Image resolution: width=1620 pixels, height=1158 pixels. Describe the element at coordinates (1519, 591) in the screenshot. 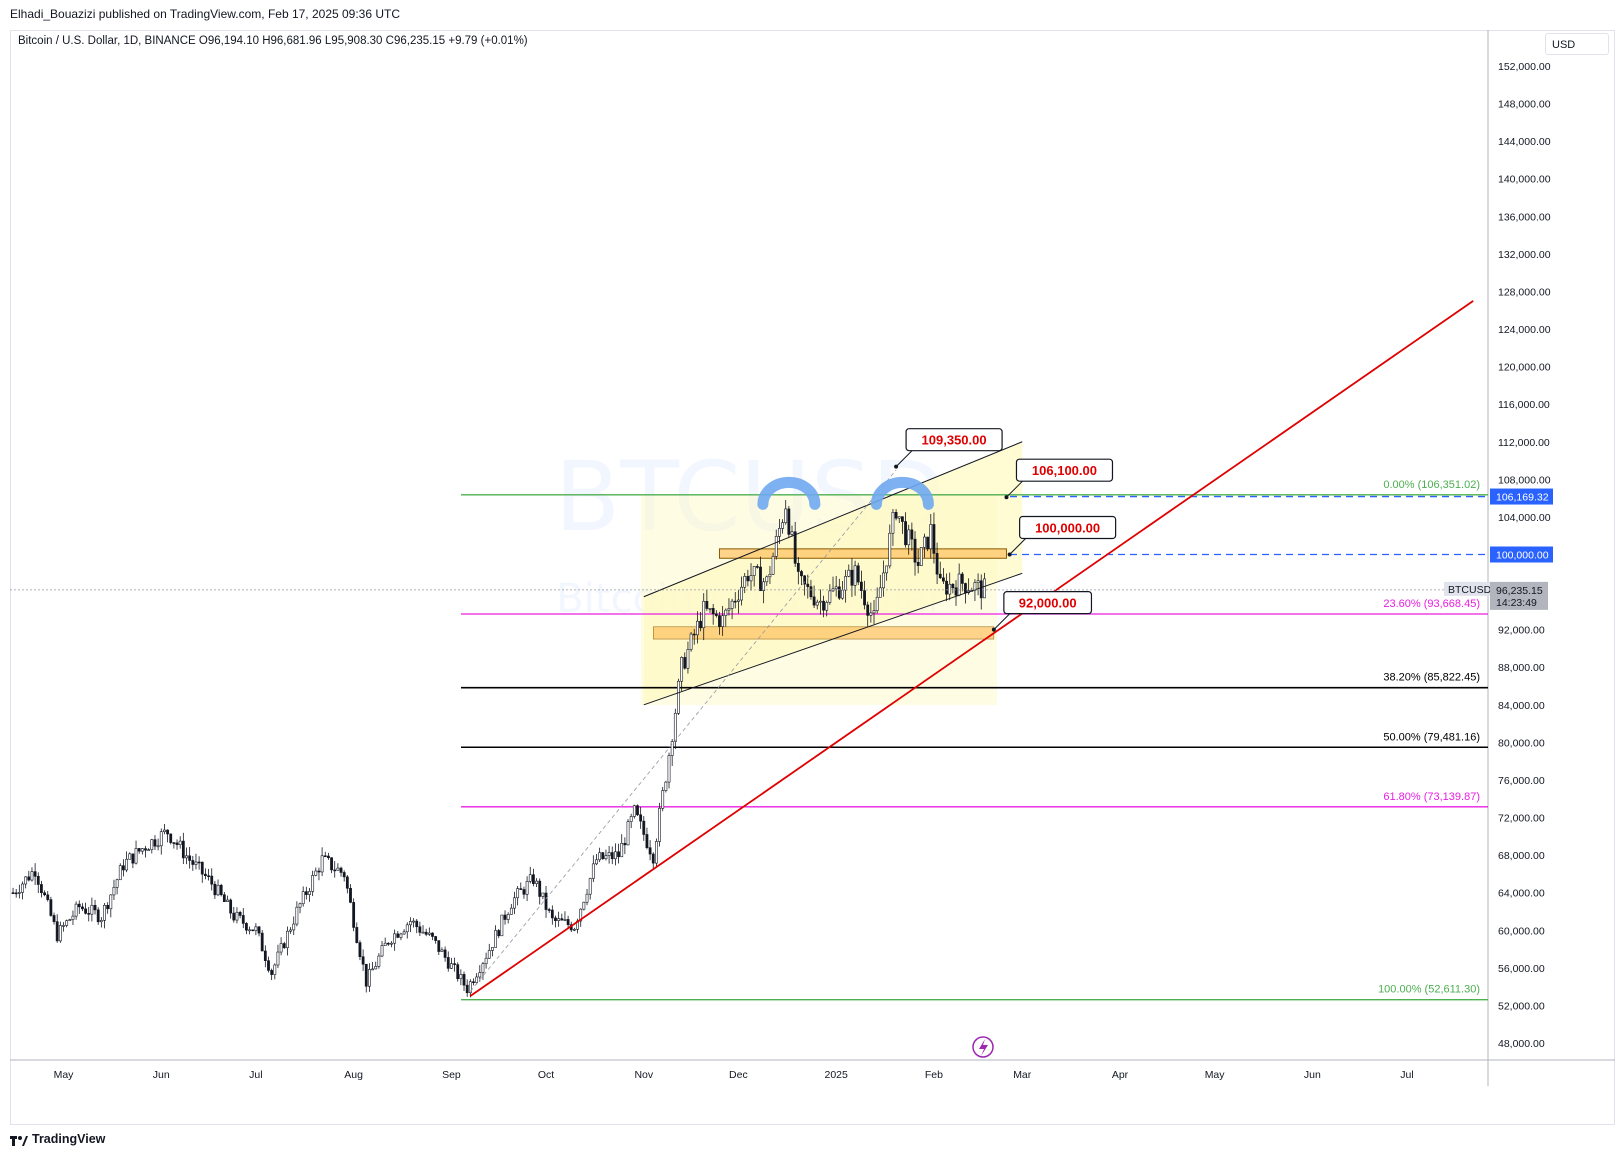

I see `last-price-text: 96,235.15` at that location.